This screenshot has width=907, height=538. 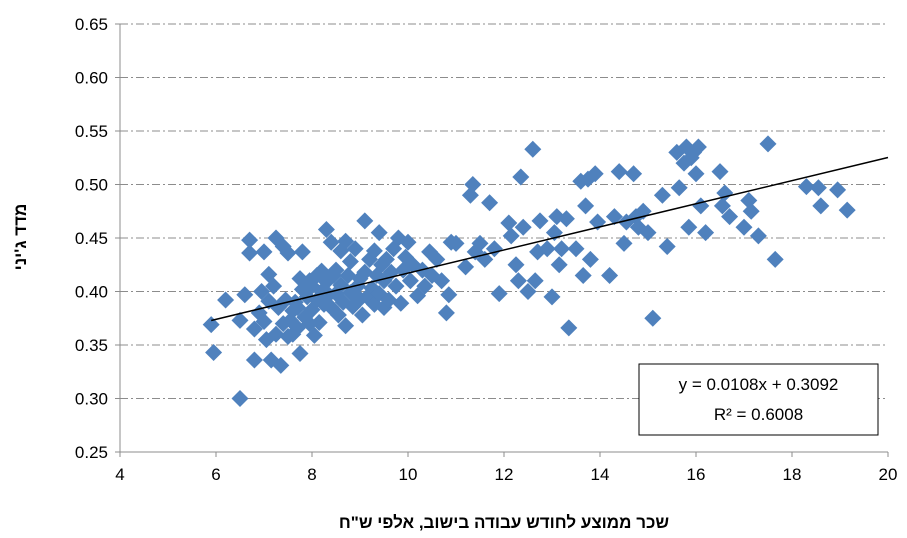 What do you see at coordinates (91, 399) in the screenshot?
I see `y-tick-label: 0.30` at bounding box center [91, 399].